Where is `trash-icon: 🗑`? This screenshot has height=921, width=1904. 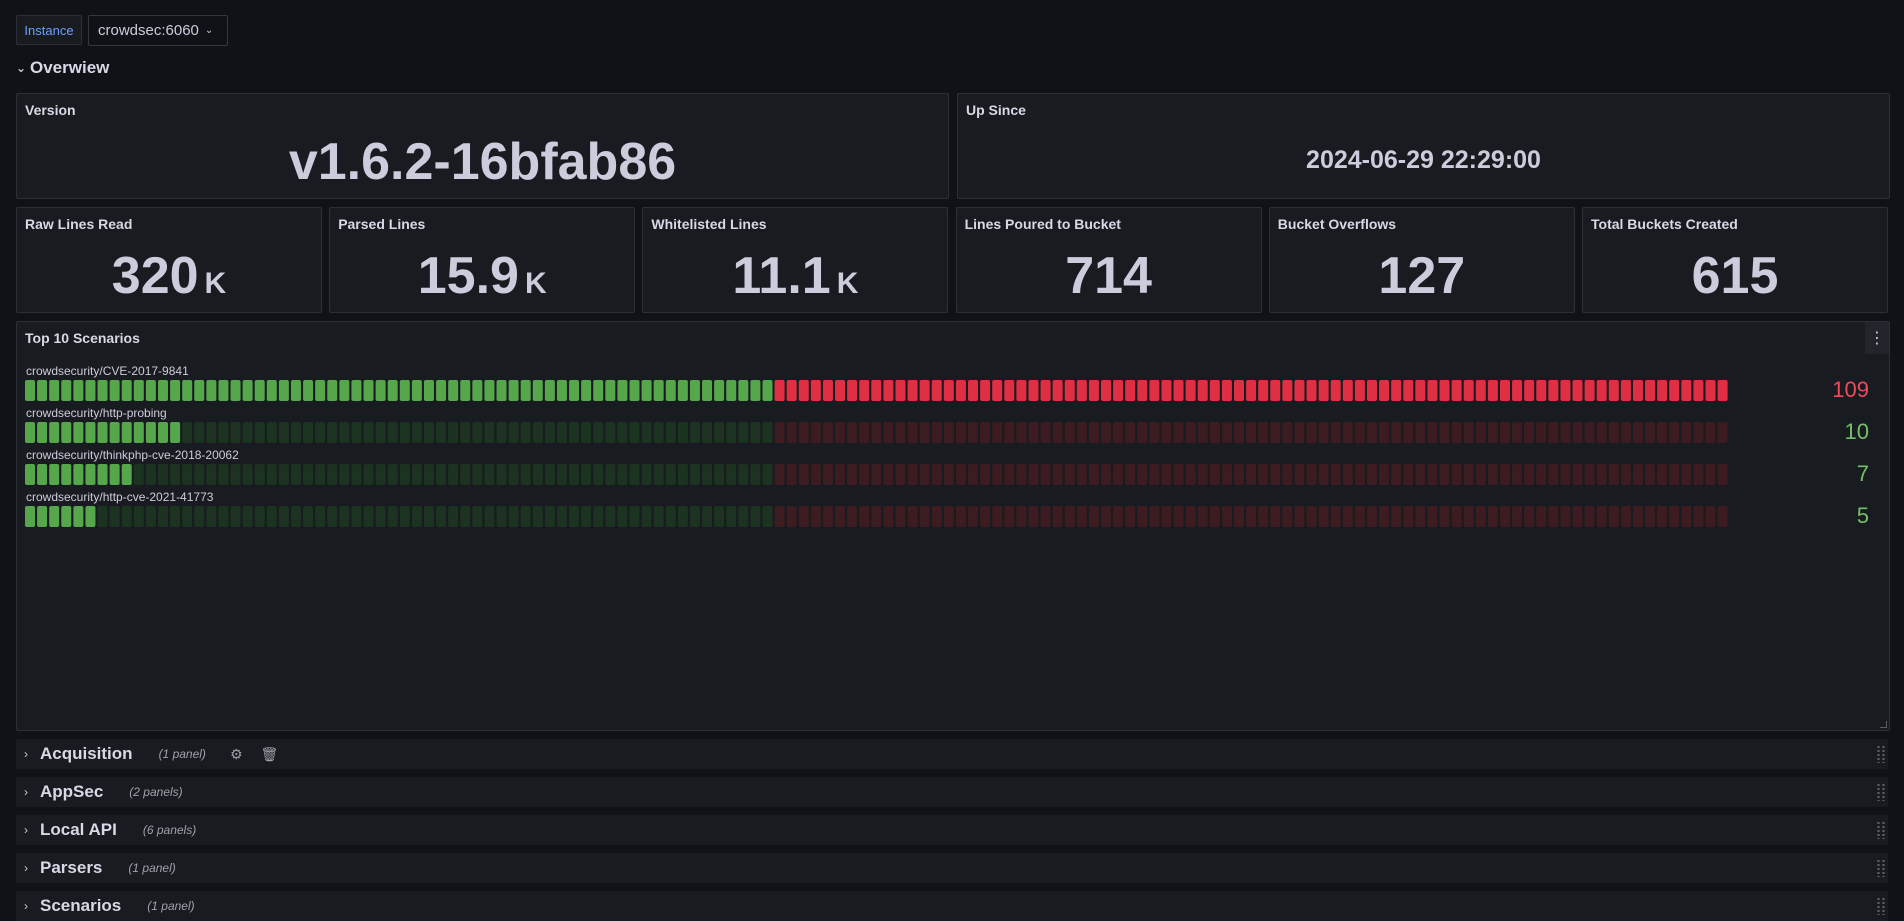
trash-icon: 🗑 is located at coordinates (269, 753).